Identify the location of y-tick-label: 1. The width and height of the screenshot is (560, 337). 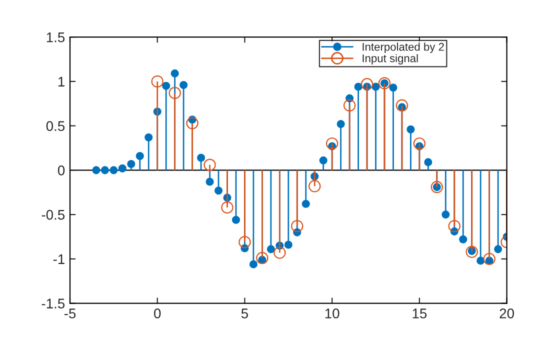
(61, 81).